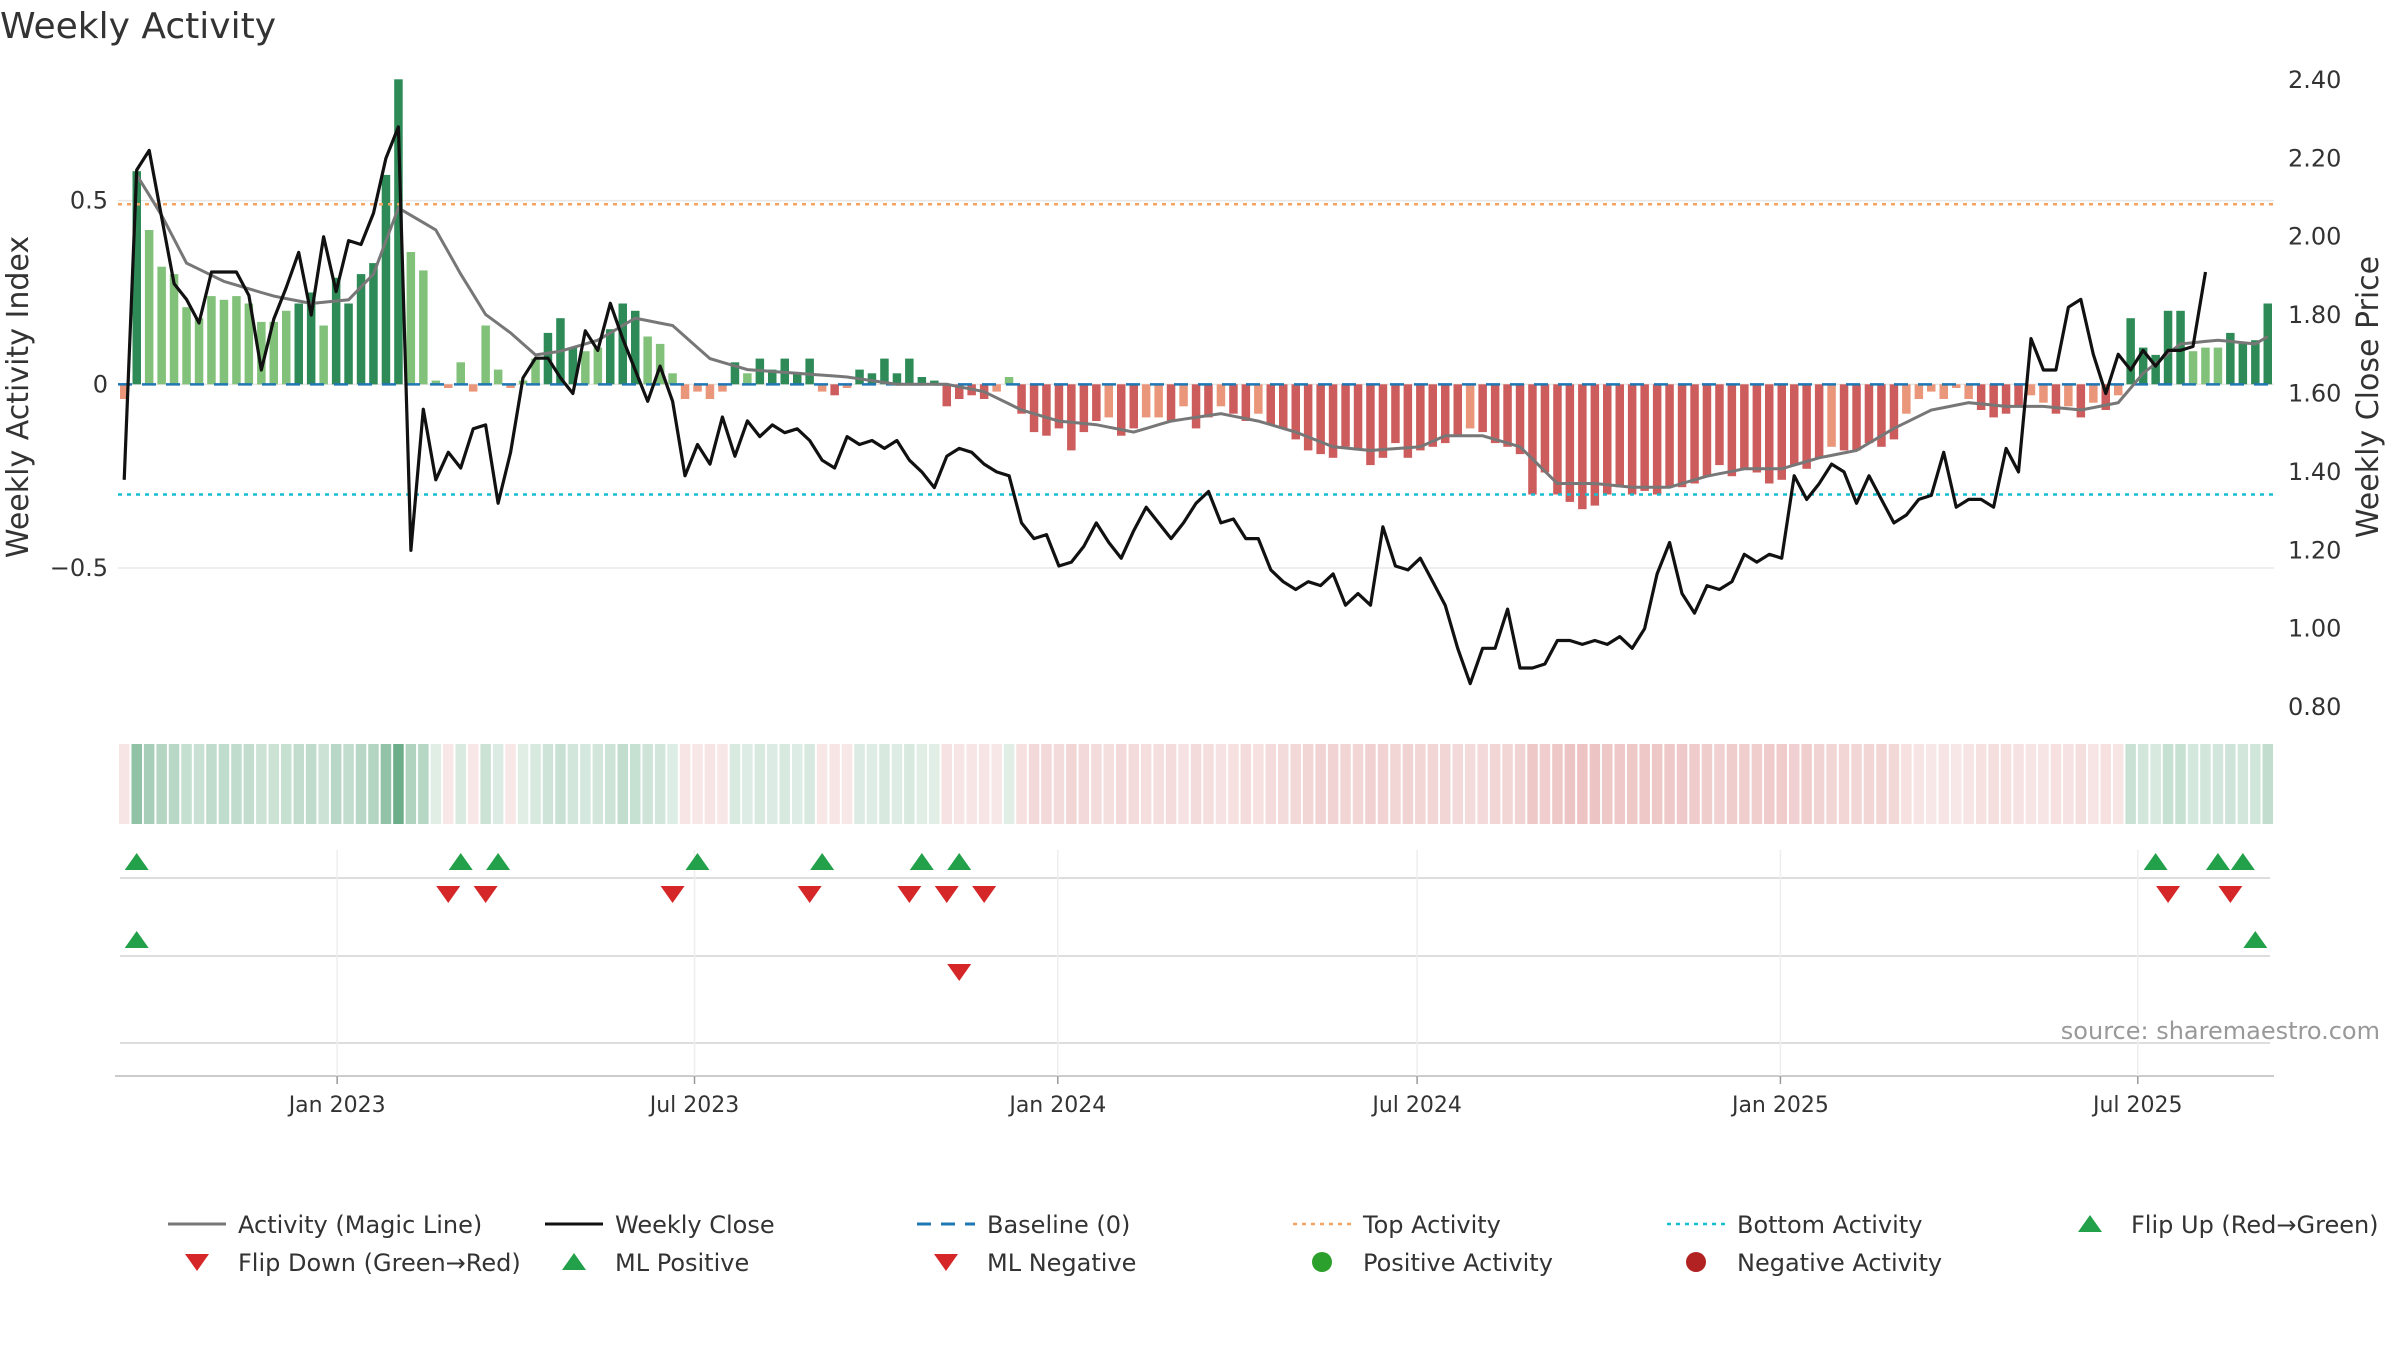  What do you see at coordinates (360, 1225) in the screenshot?
I see `legend-label: Activity (Magic Line)` at bounding box center [360, 1225].